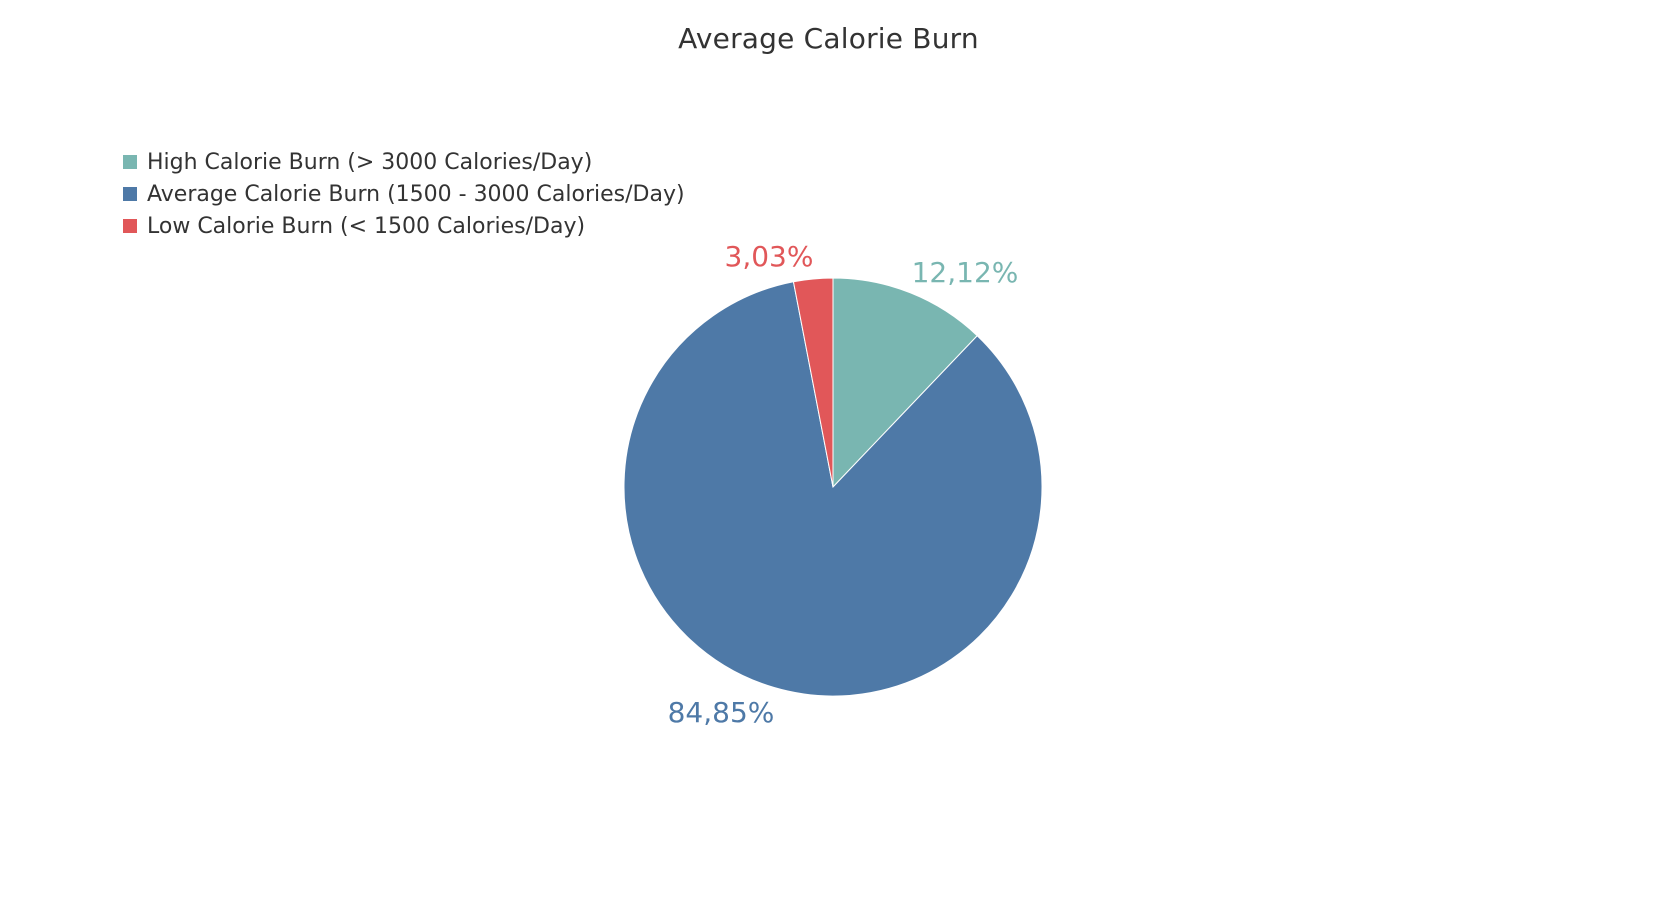  Describe the element at coordinates (130, 194) in the screenshot. I see `legend-swatch-average` at that location.